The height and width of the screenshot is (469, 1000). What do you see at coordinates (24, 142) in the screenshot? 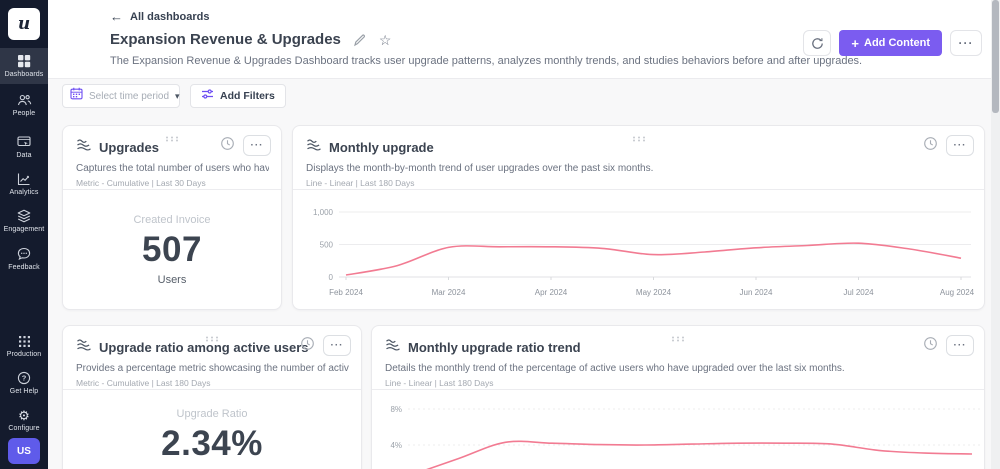
I see `data-icon` at bounding box center [24, 142].